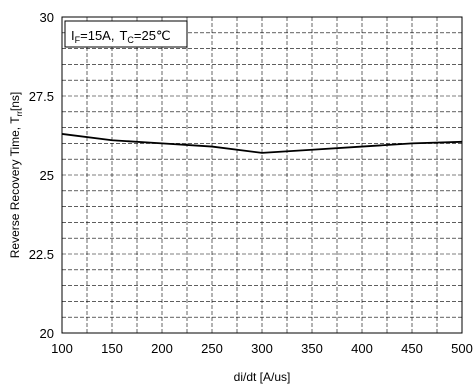 The width and height of the screenshot is (474, 392). I want to click on annotation-text: IF=15A, TC=25℃, so click(121, 36).